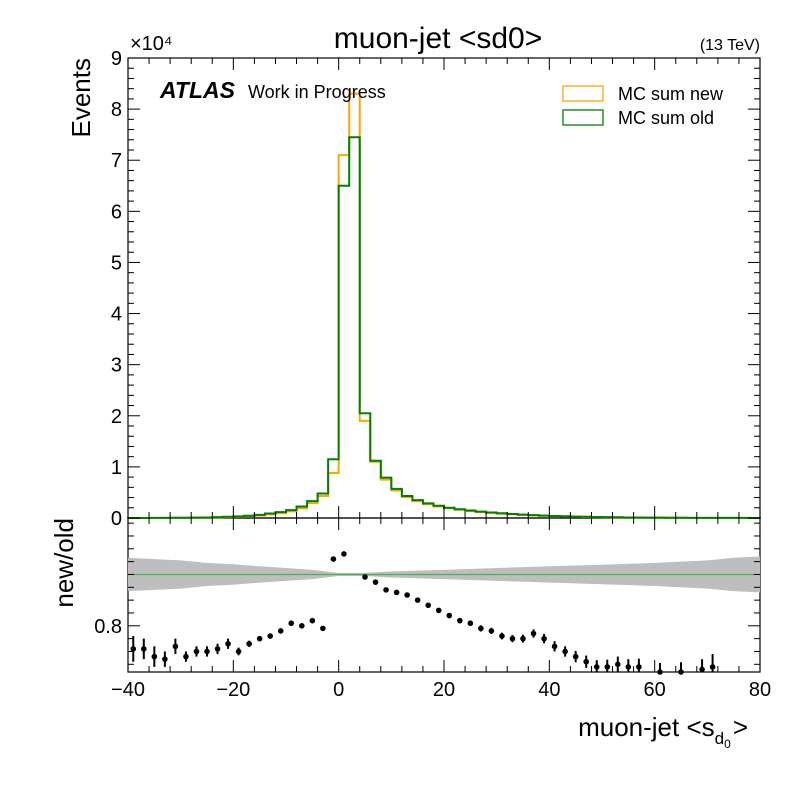 The height and width of the screenshot is (800, 800). What do you see at coordinates (666, 118) in the screenshot?
I see `legend-label-mc-sum-old: MC sum old` at bounding box center [666, 118].